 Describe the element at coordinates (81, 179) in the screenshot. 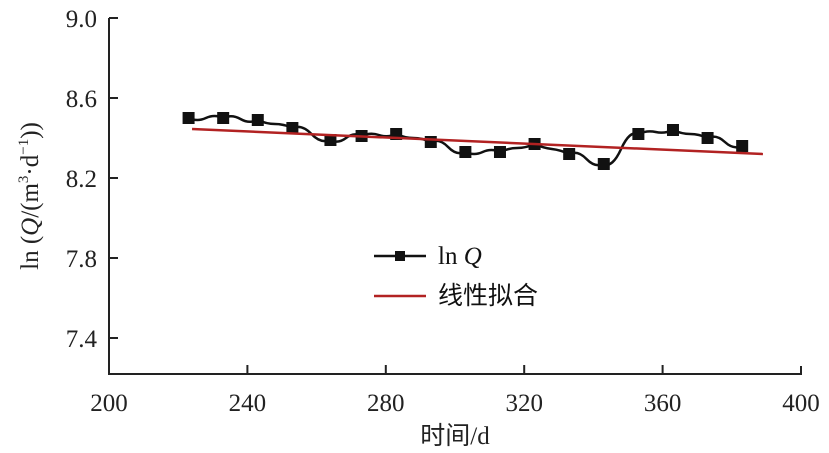

I see `y-tick-label: 8.2` at that location.